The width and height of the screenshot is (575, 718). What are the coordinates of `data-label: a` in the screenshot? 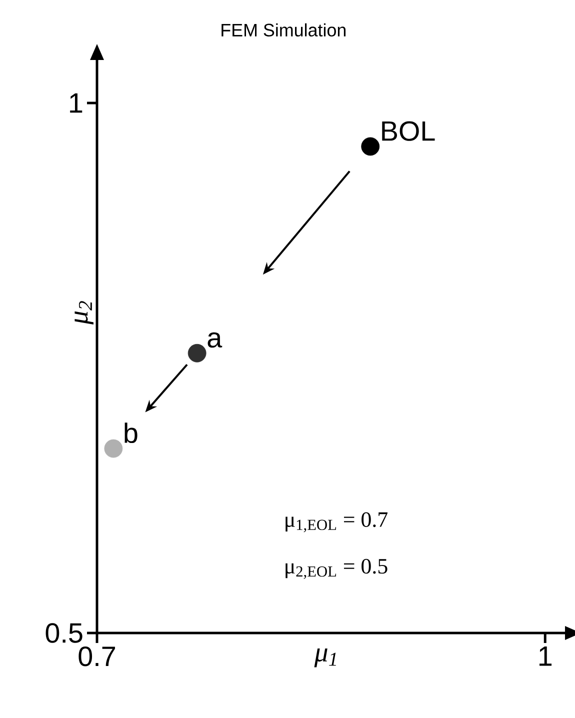 It's located at (215, 340).